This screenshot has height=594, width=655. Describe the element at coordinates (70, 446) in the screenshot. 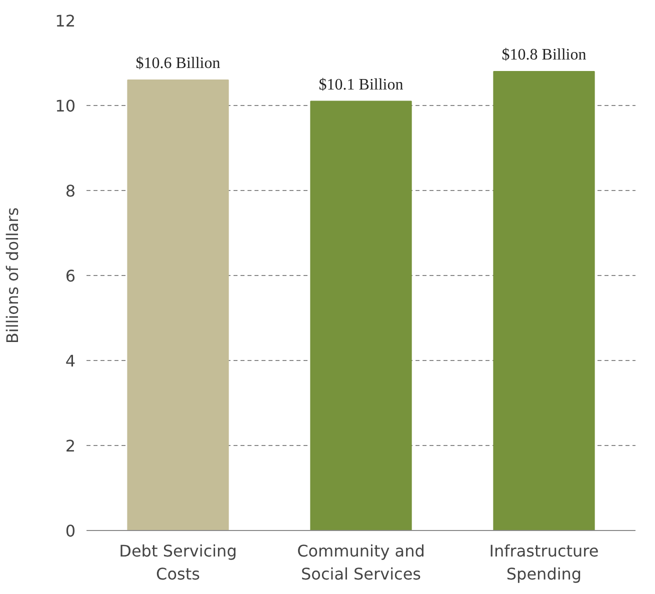

I see `y-tick-label: 2` at that location.